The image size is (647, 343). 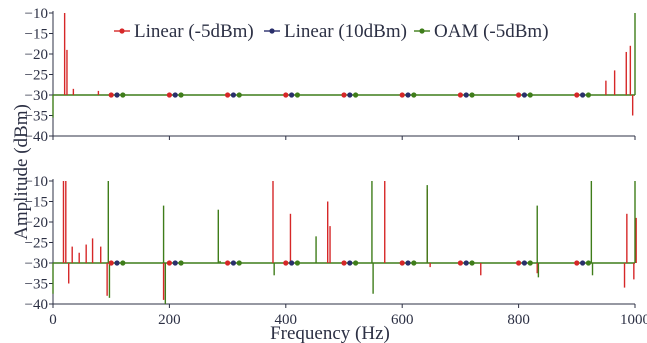 I want to click on x-axis-label: Frequency (Hz), so click(x=330, y=333).